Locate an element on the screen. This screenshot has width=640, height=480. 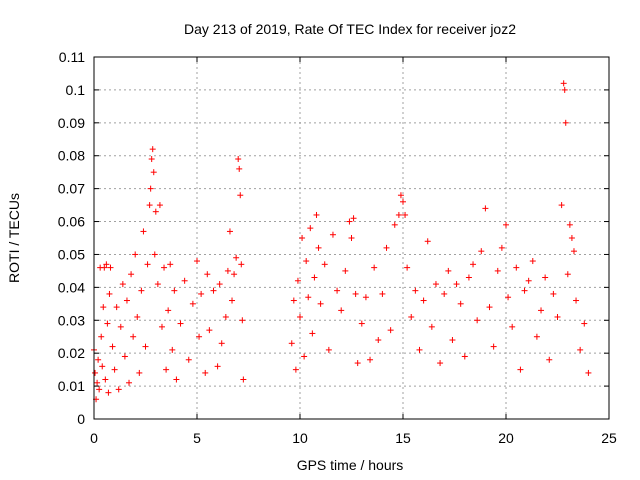
y-tick-label: 0.07 is located at coordinates (71, 189).